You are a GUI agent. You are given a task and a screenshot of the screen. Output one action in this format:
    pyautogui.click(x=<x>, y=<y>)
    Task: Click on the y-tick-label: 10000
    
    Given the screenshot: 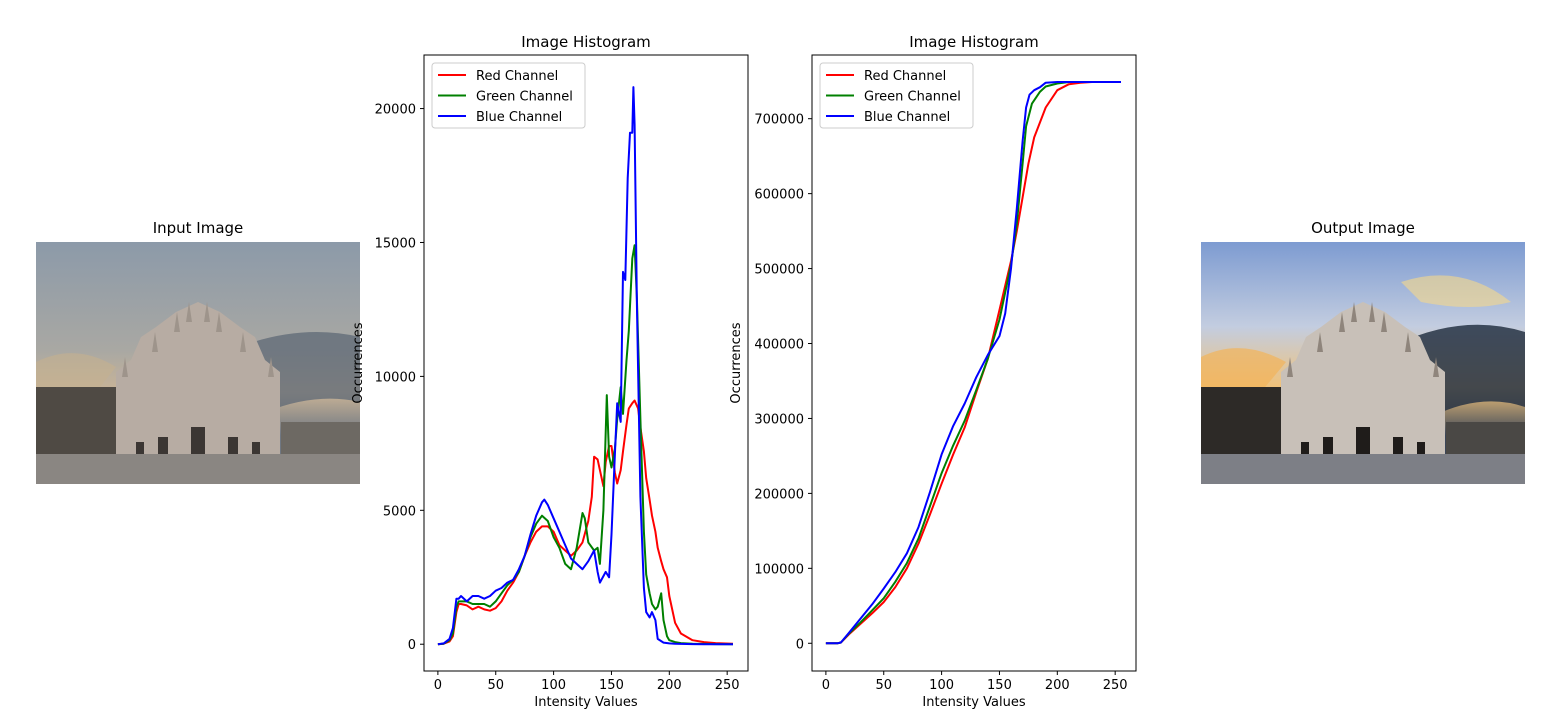 What is the action you would take?
    pyautogui.click(x=395, y=377)
    